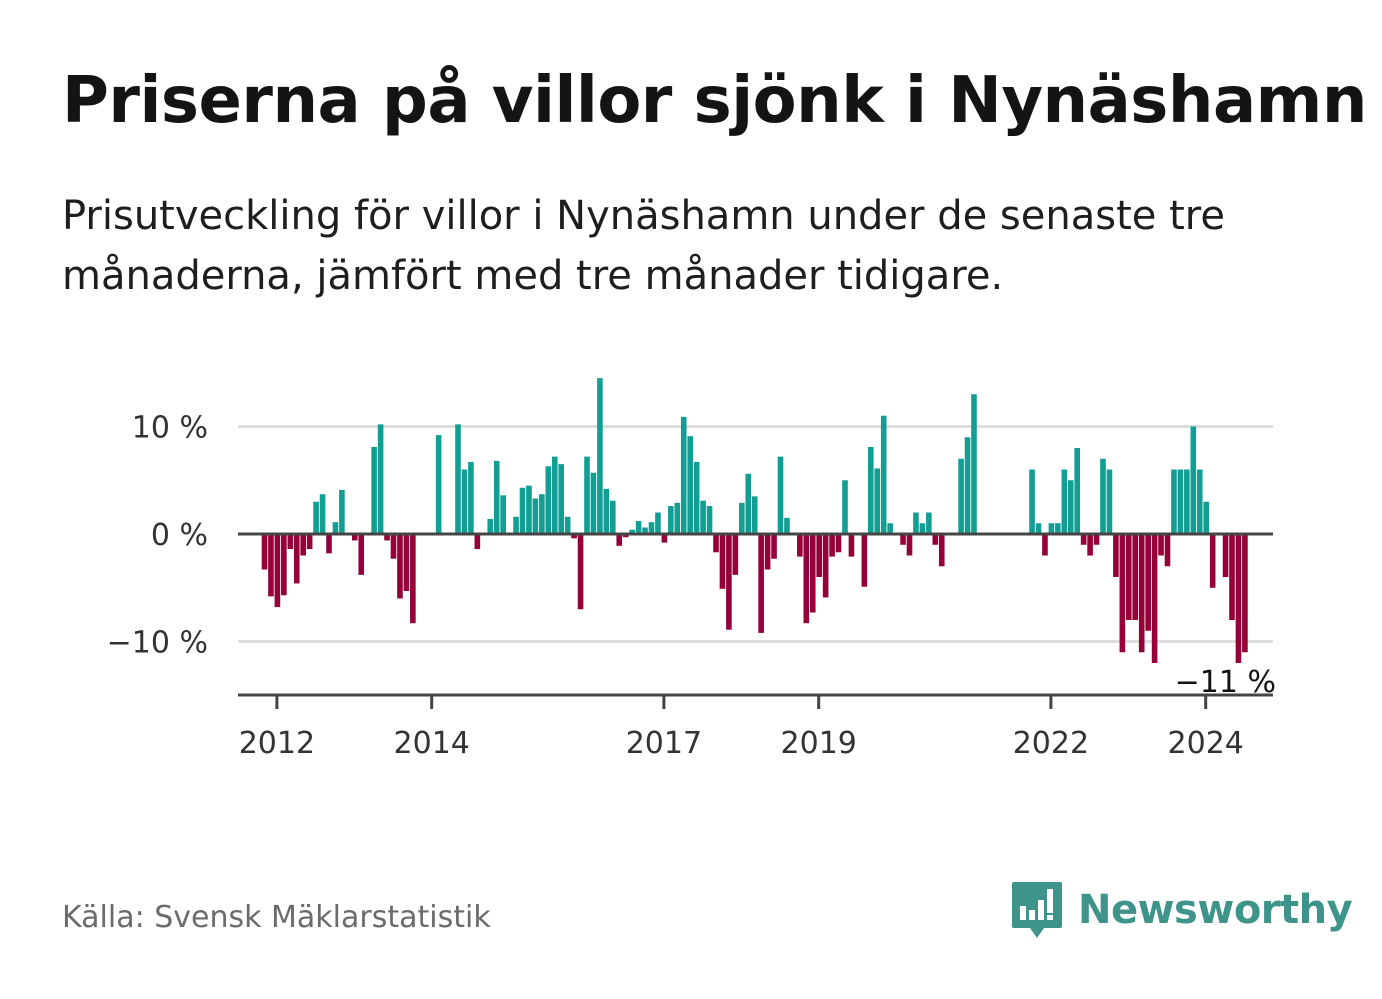 The width and height of the screenshot is (1382, 999). What do you see at coordinates (1225, 682) in the screenshot?
I see `last-value-label: −11 %` at bounding box center [1225, 682].